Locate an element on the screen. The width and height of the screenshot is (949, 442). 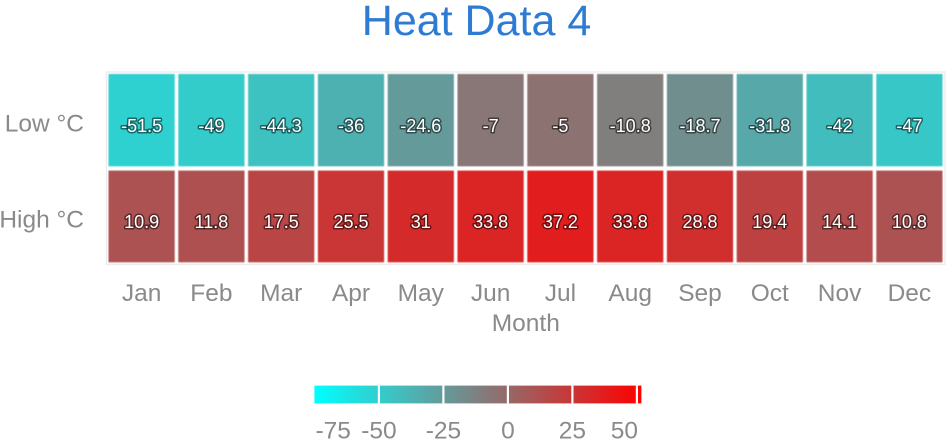
svg-text: Sep is located at coordinates (700, 293).